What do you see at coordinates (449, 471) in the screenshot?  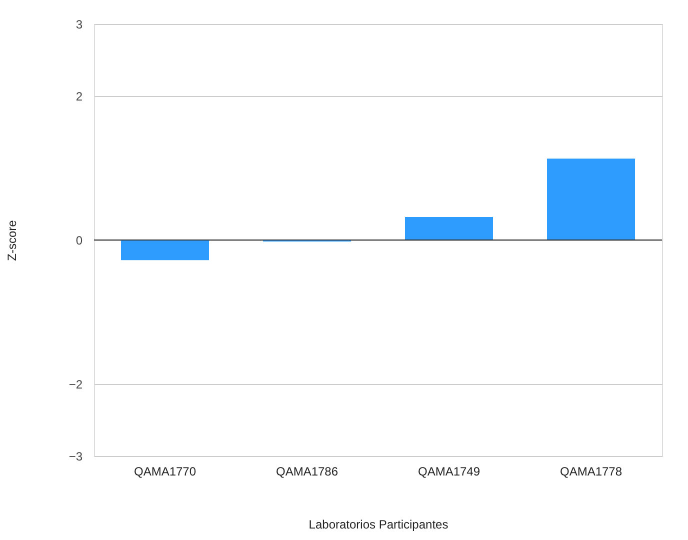 I see `x-tick-label: QAMA1749` at bounding box center [449, 471].